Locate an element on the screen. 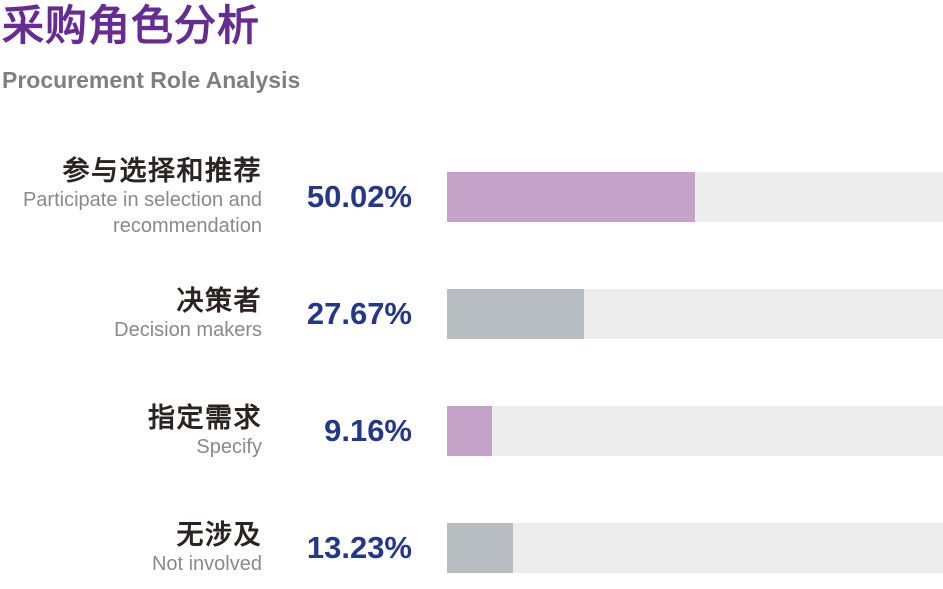 The width and height of the screenshot is (943, 589). bar-row: 指定需求 Specify 9.16% is located at coordinates (471, 430).